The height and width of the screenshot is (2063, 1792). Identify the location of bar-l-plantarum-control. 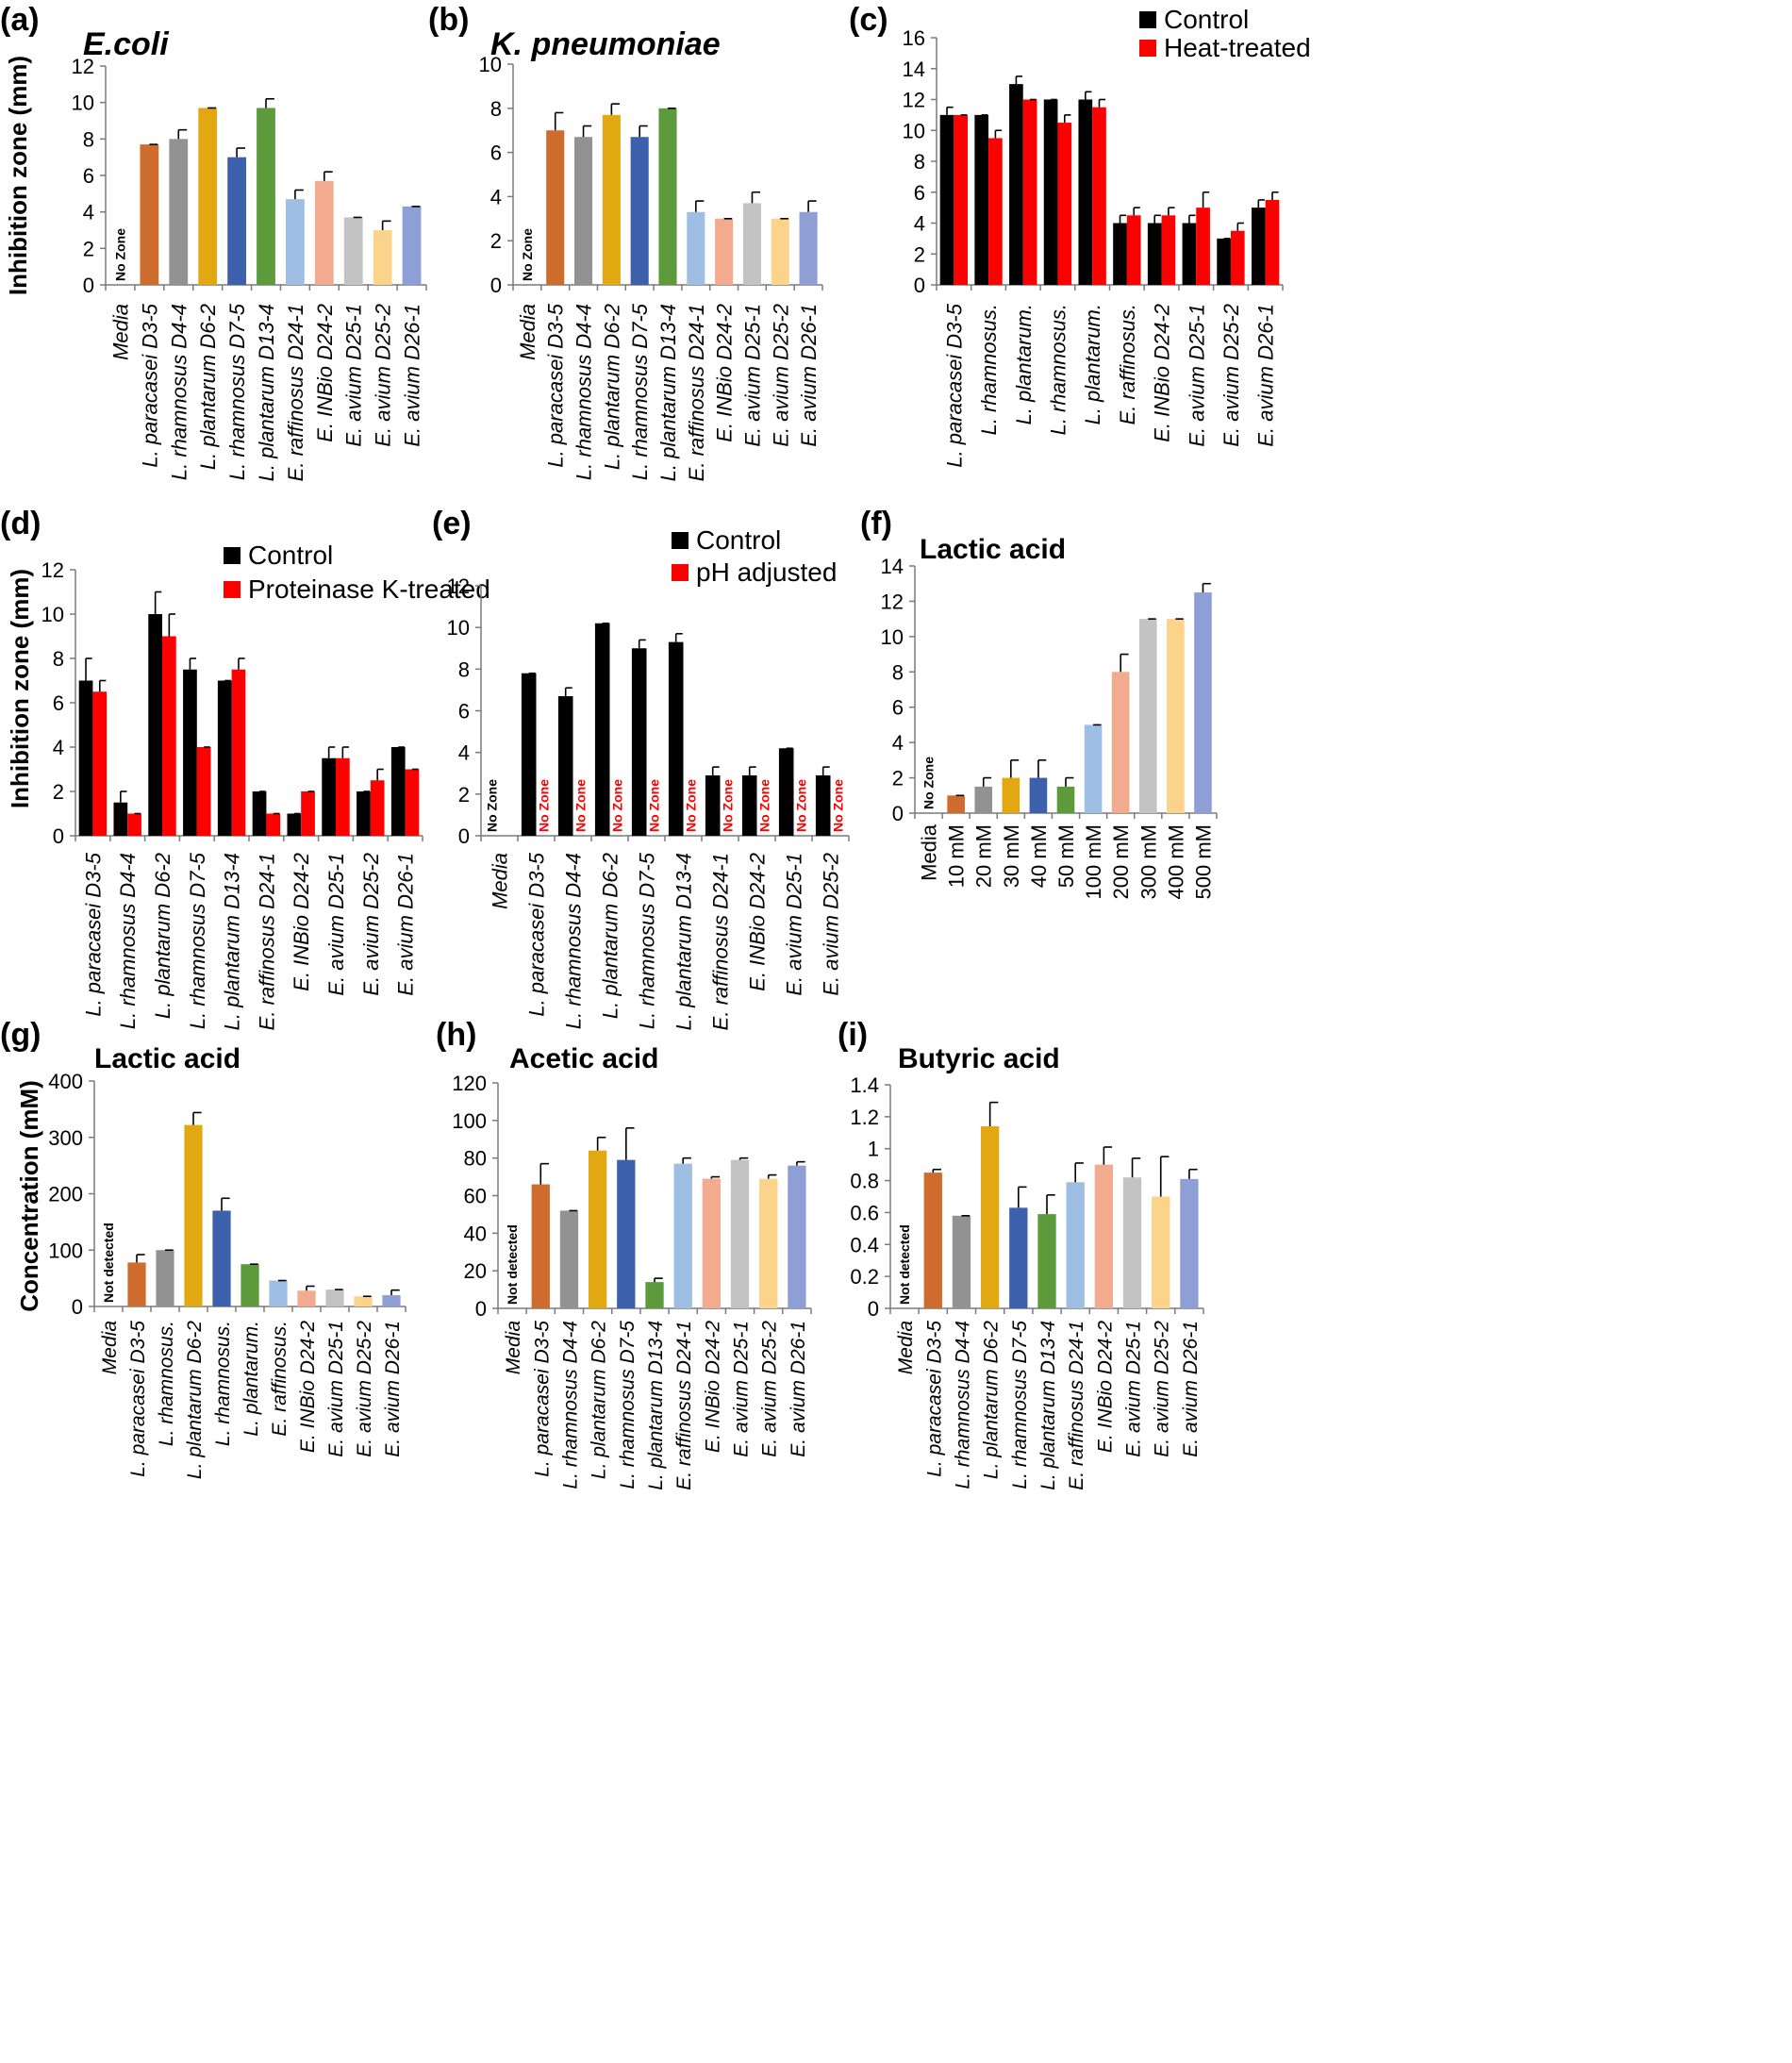
(1085, 192).